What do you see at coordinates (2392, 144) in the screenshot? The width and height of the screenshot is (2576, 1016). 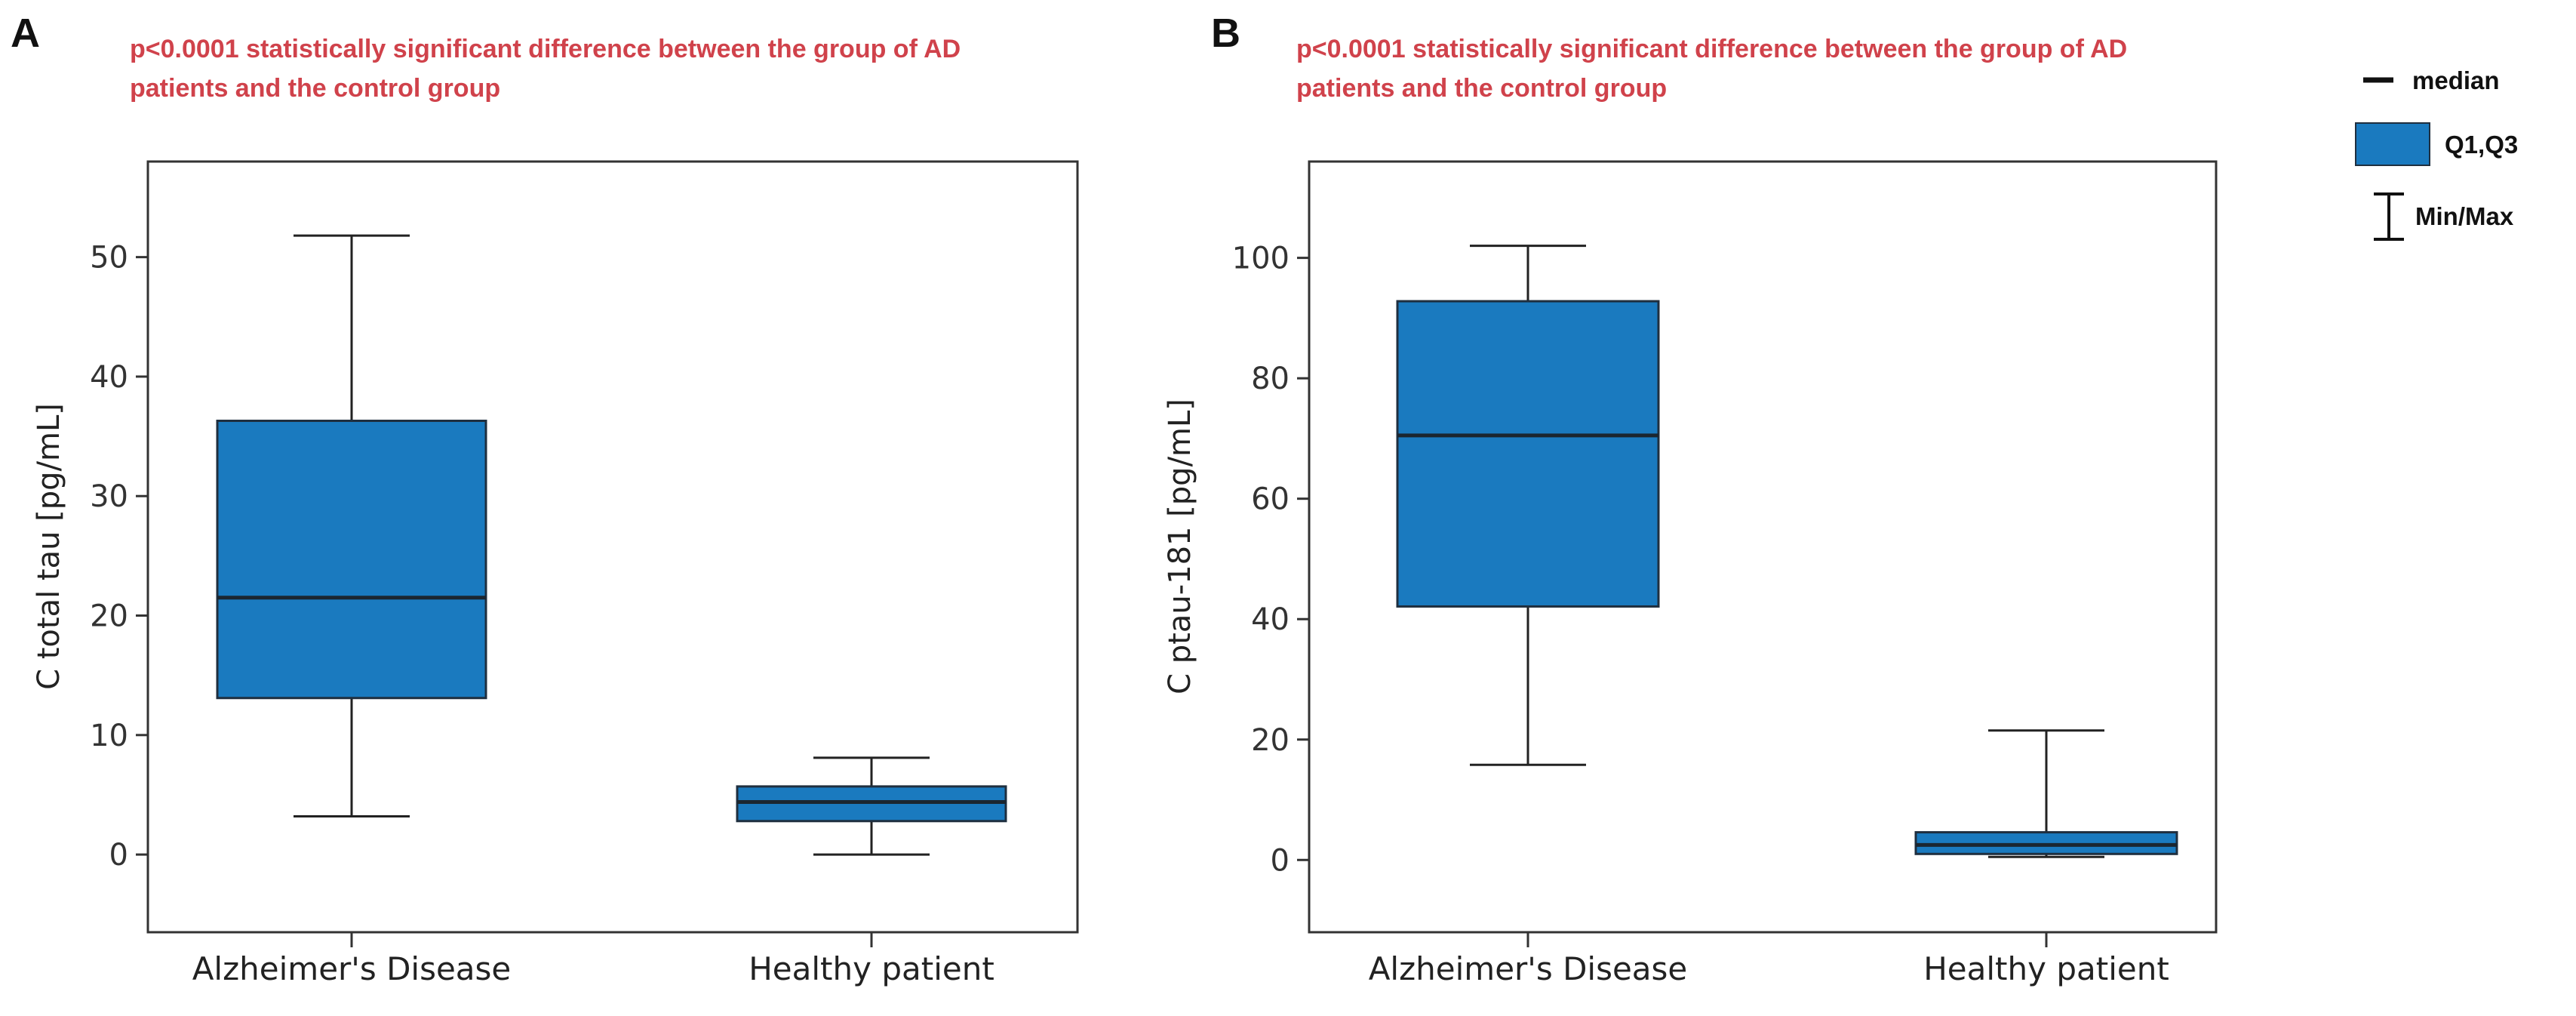 I see `quartile-legend-swatch` at bounding box center [2392, 144].